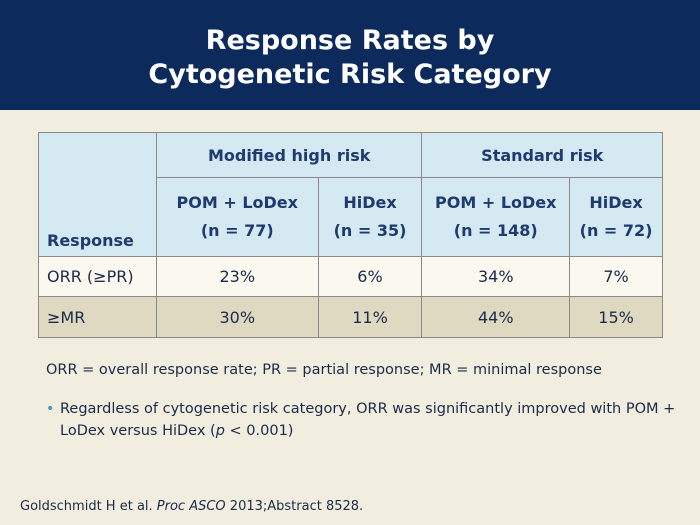  What do you see at coordinates (350, 40) in the screenshot?
I see `slide-title-line-1: Response Rates by` at bounding box center [350, 40].